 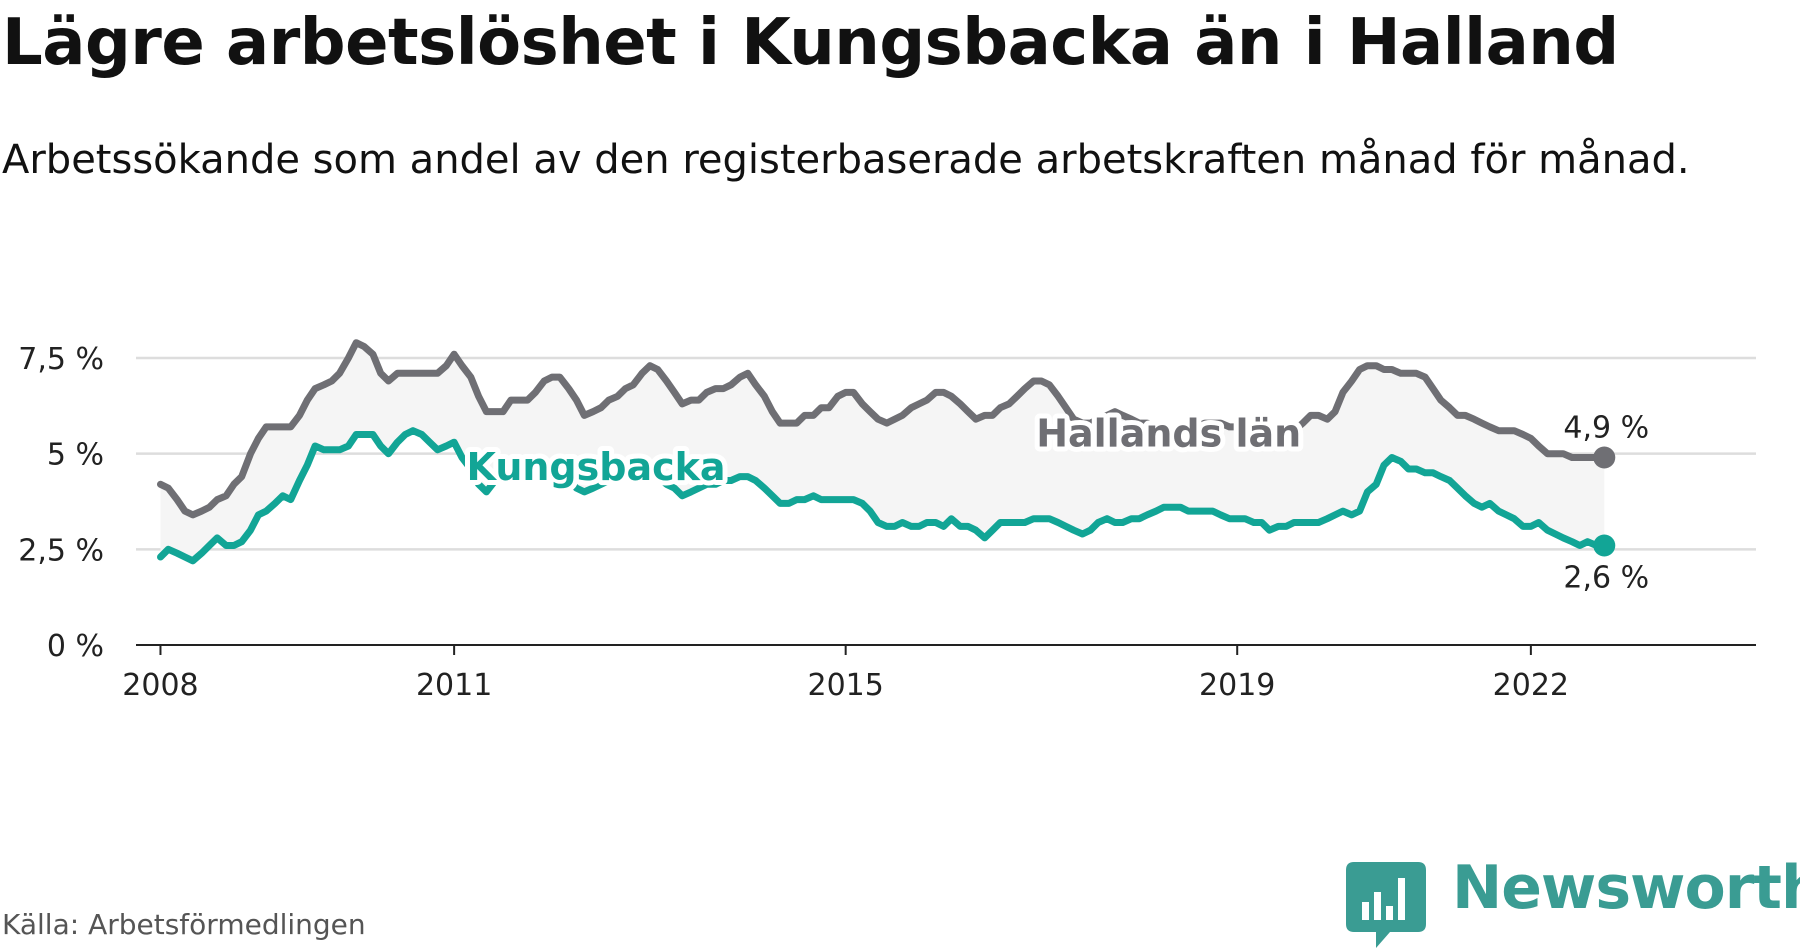 I want to click on newsworthy-logo-icon, so click(x=1386, y=907).